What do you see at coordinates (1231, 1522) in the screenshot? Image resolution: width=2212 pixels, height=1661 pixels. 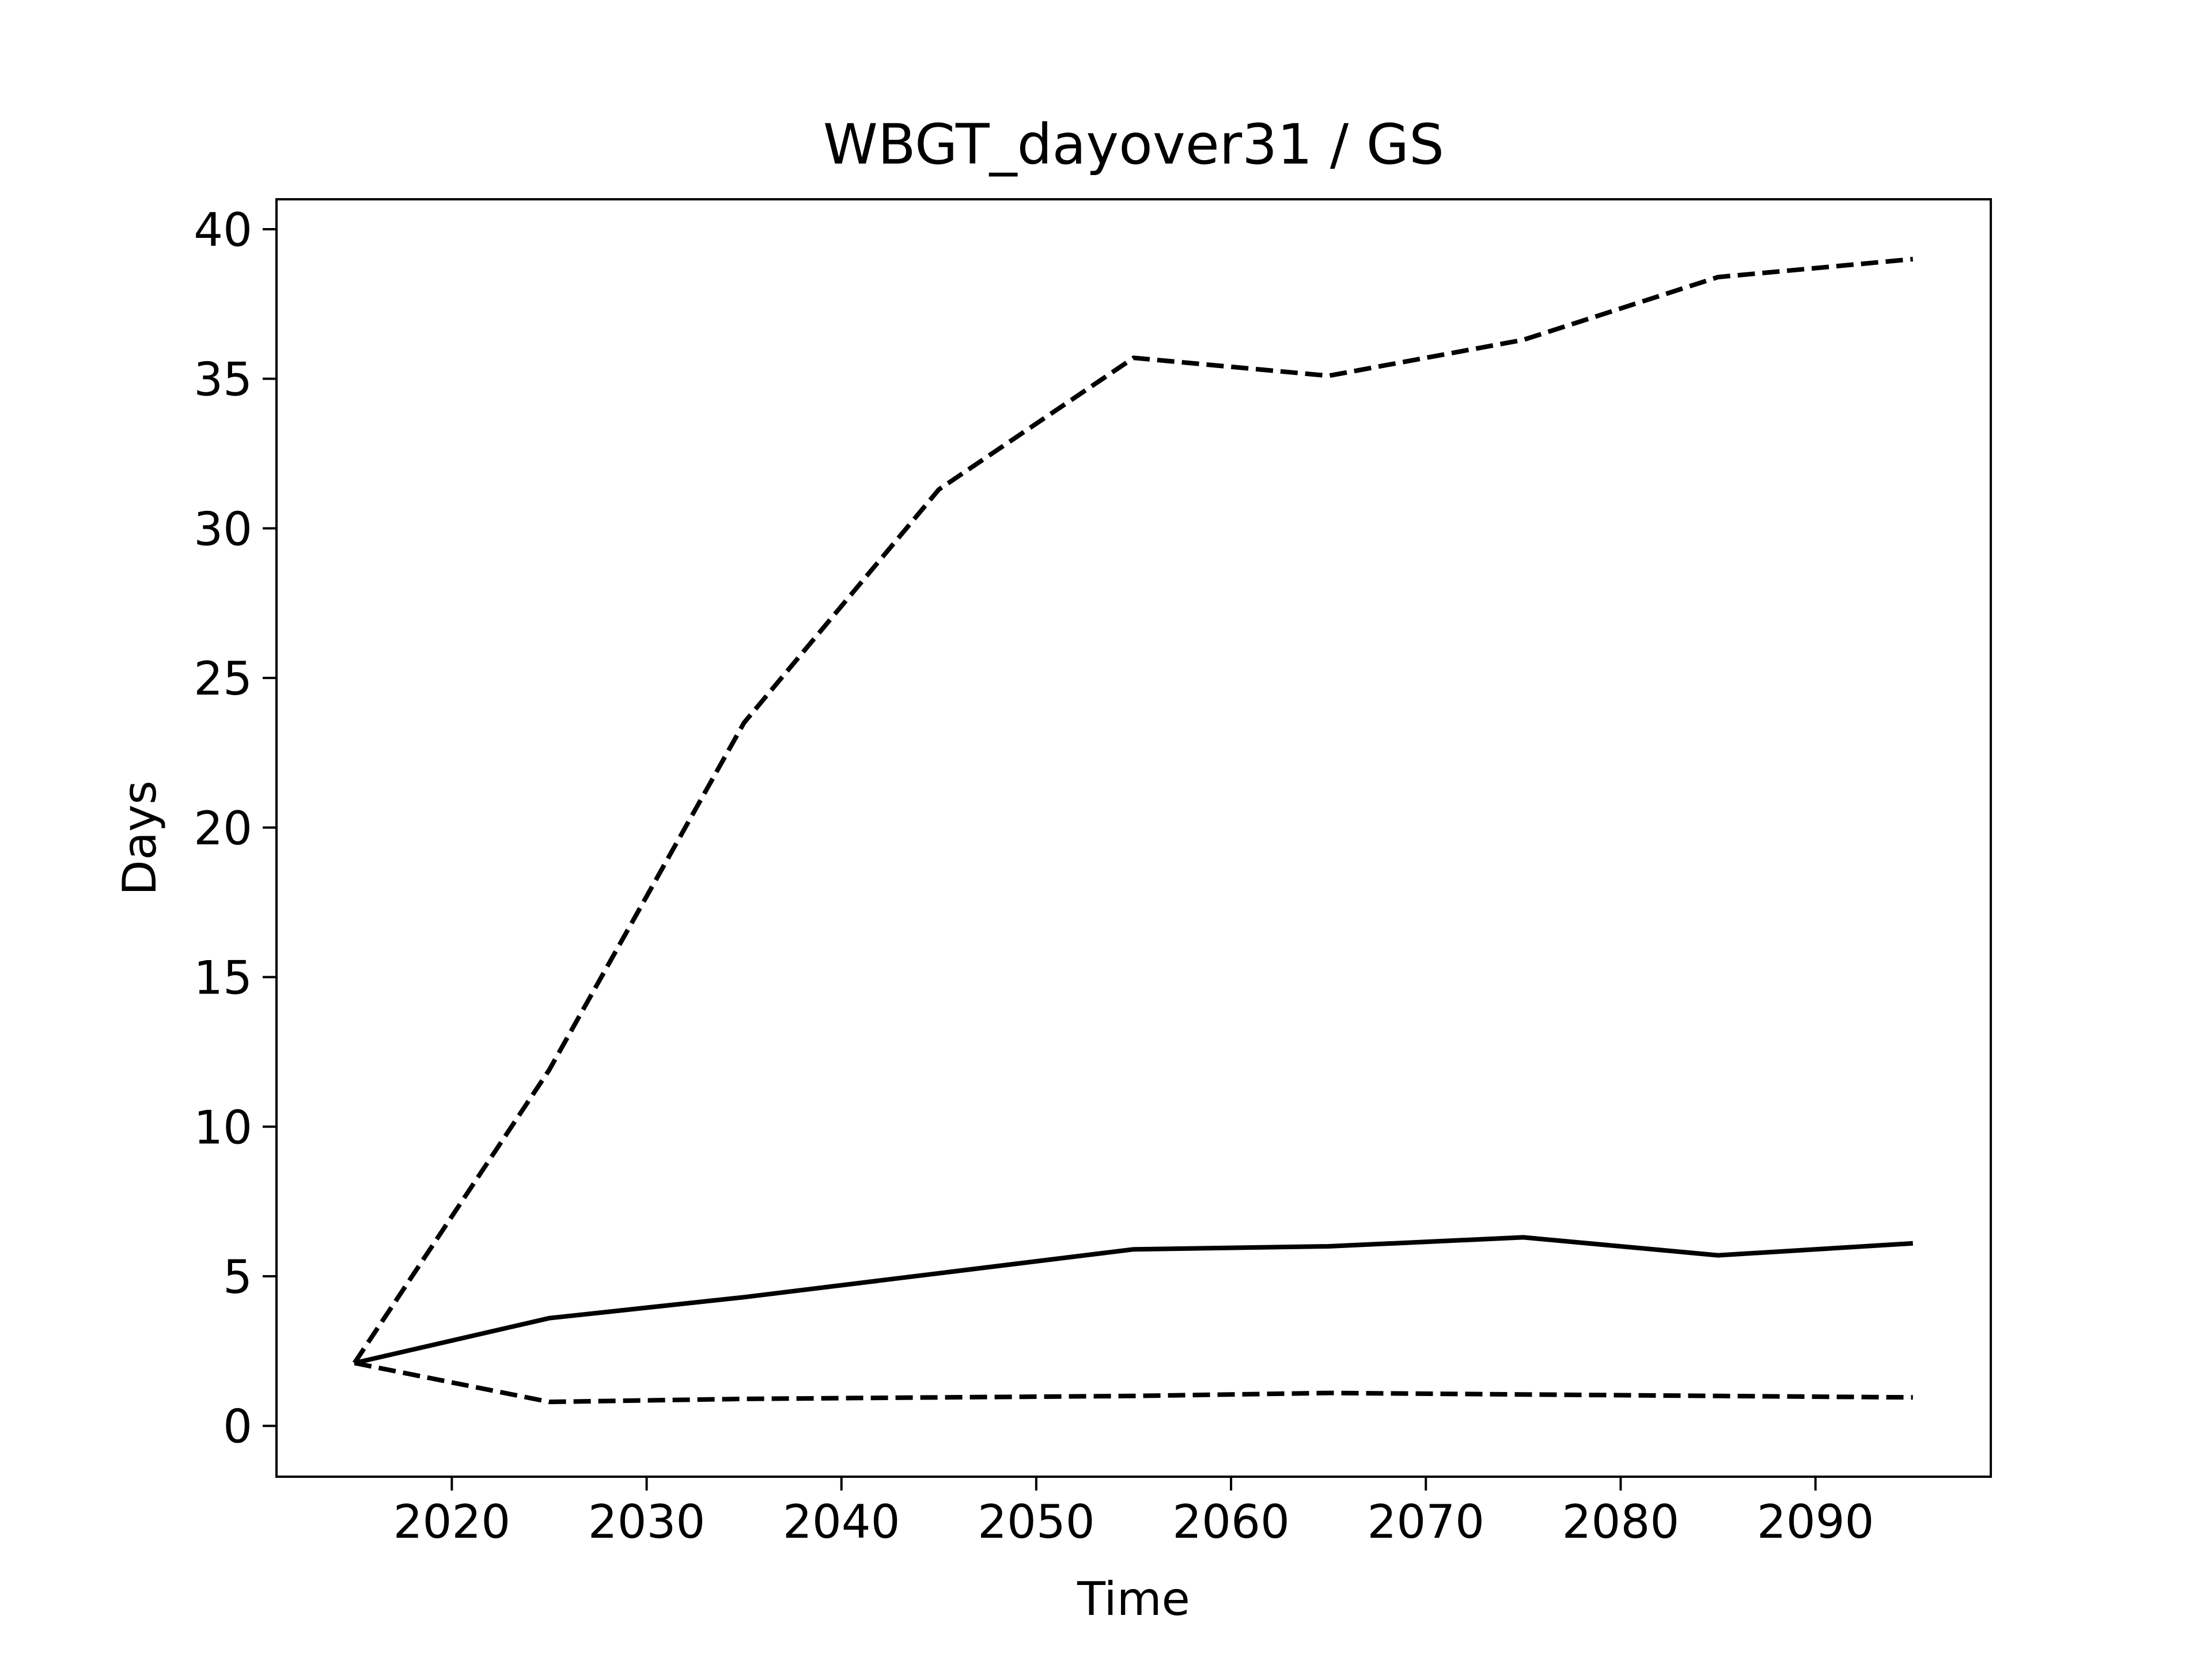 I see `x-tick-label: 2060` at bounding box center [1231, 1522].